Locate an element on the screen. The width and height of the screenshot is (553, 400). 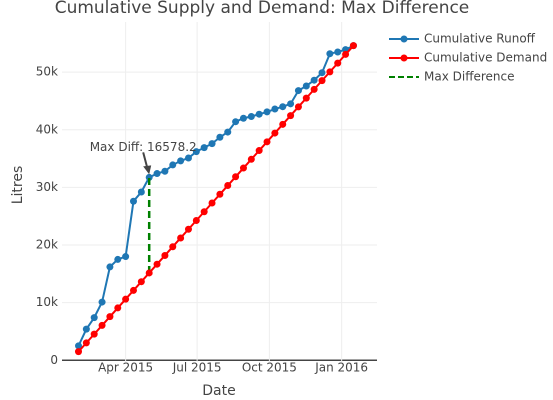
x-axis-title: Date is located at coordinates (218, 391).